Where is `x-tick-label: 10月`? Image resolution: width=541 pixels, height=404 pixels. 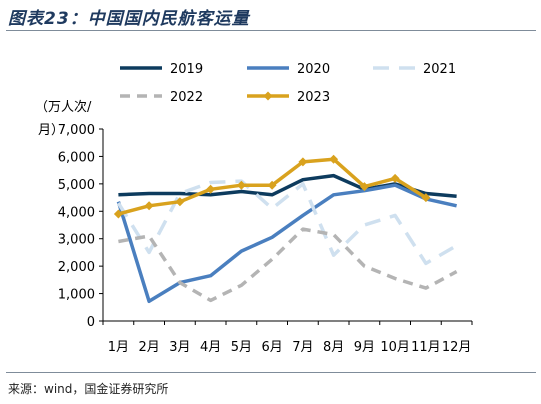 x-tick-label: 10月 is located at coordinates (395, 347).